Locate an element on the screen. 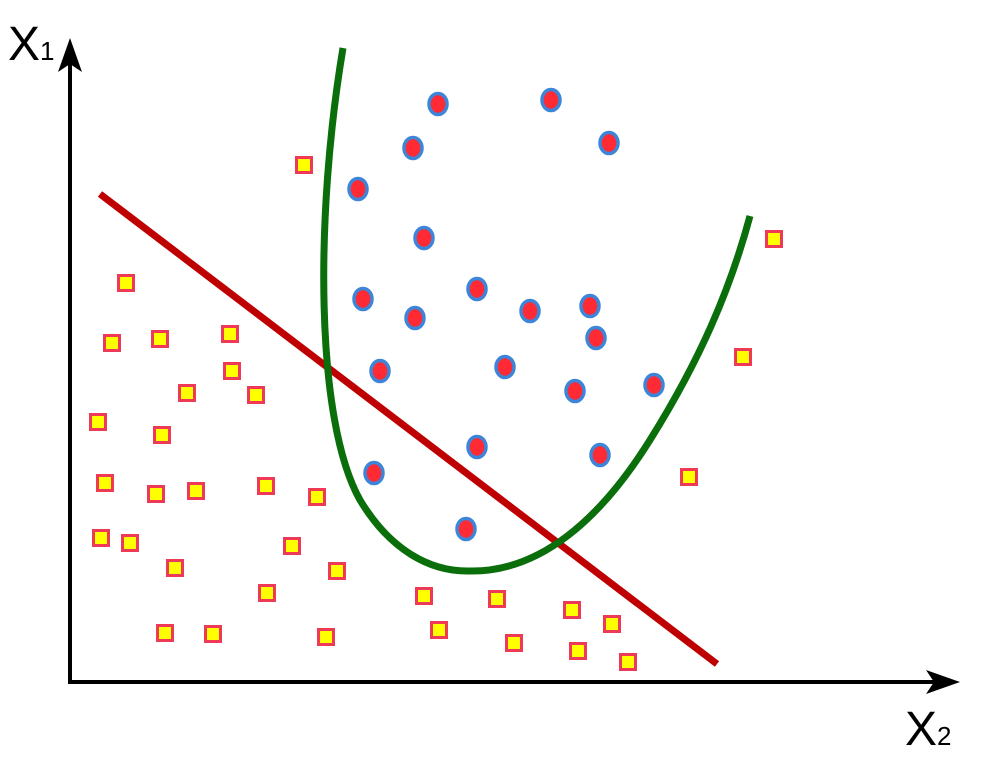 This screenshot has height=761, width=993. x-axis-arrowhead is located at coordinates (943, 682).